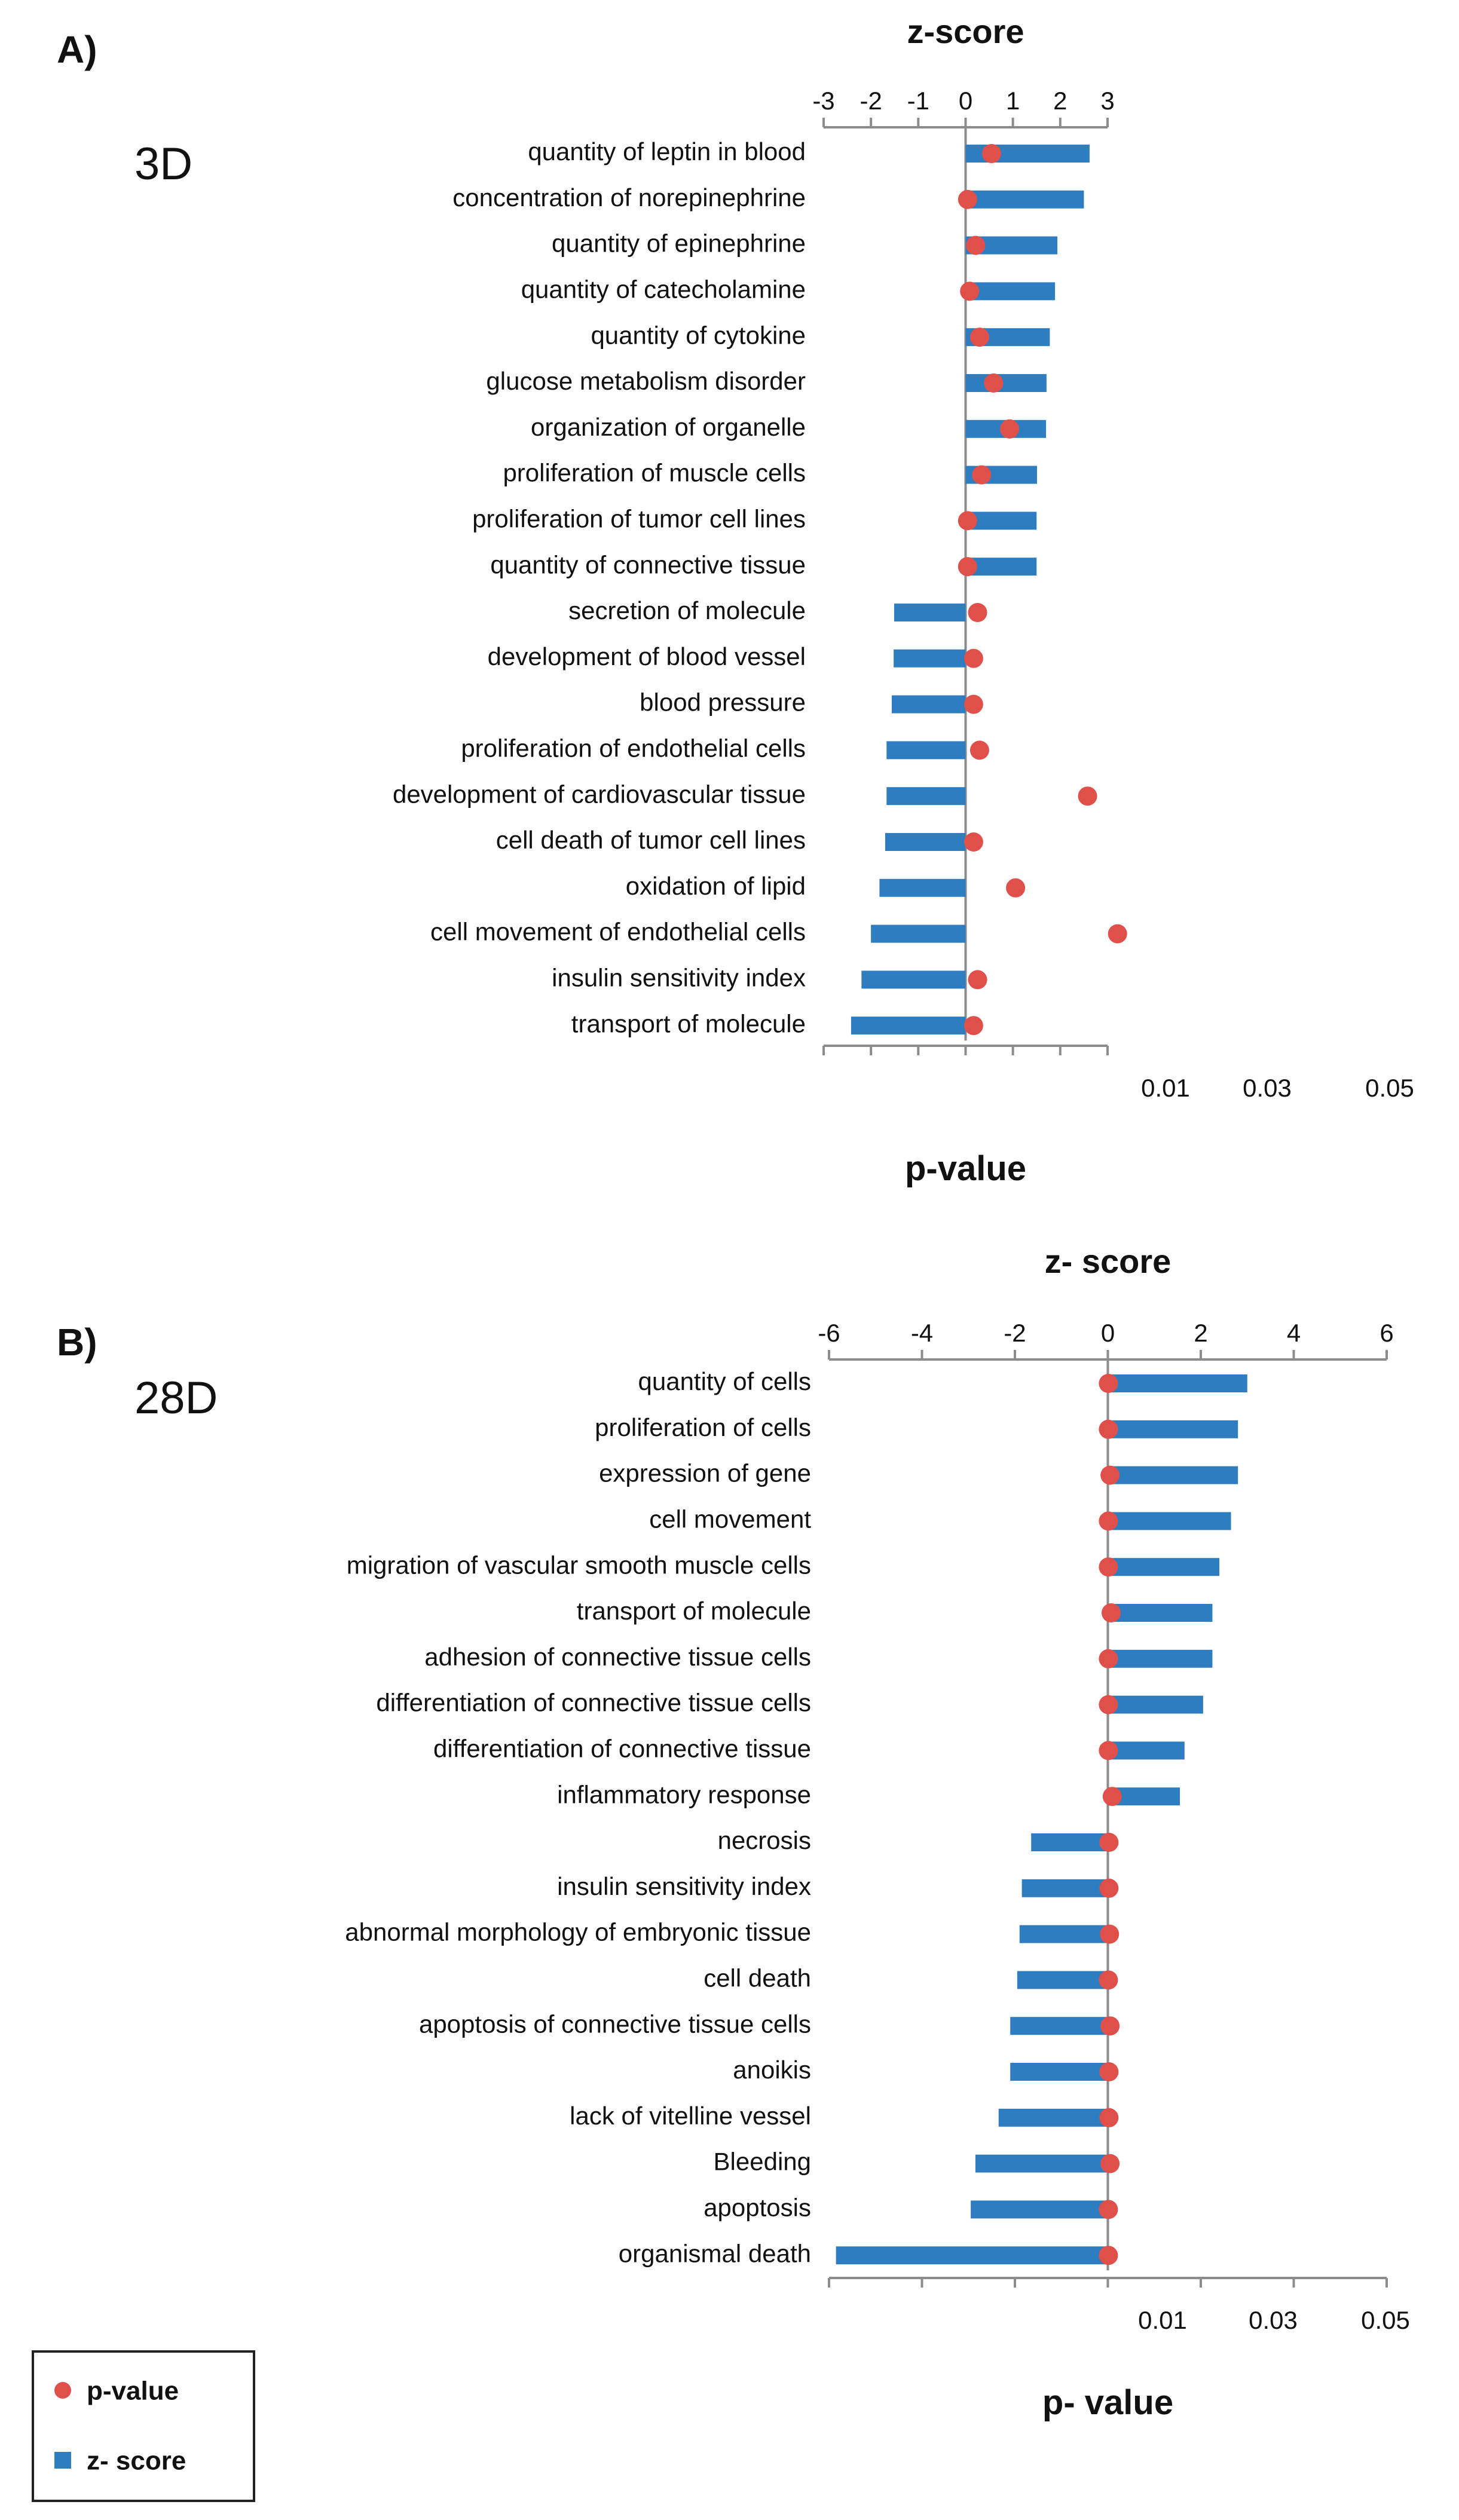  I want to click on axis-title-p-value: p-value, so click(965, 1168).